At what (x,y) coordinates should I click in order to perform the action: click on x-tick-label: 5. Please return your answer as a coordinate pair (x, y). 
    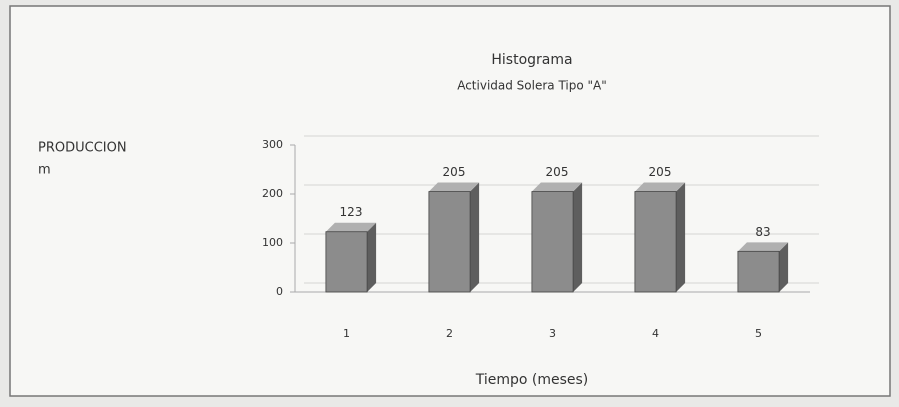
    Looking at the image, I should click on (758, 333).